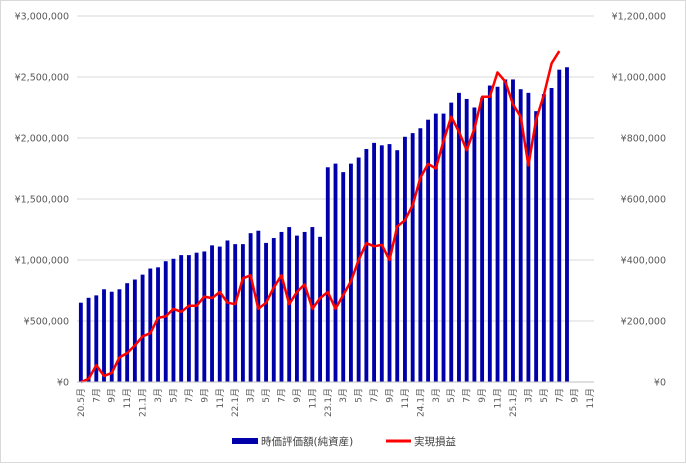 This screenshot has height=466, width=686. I want to click on y-right-tick-label: ¥200,000, so click(643, 322).